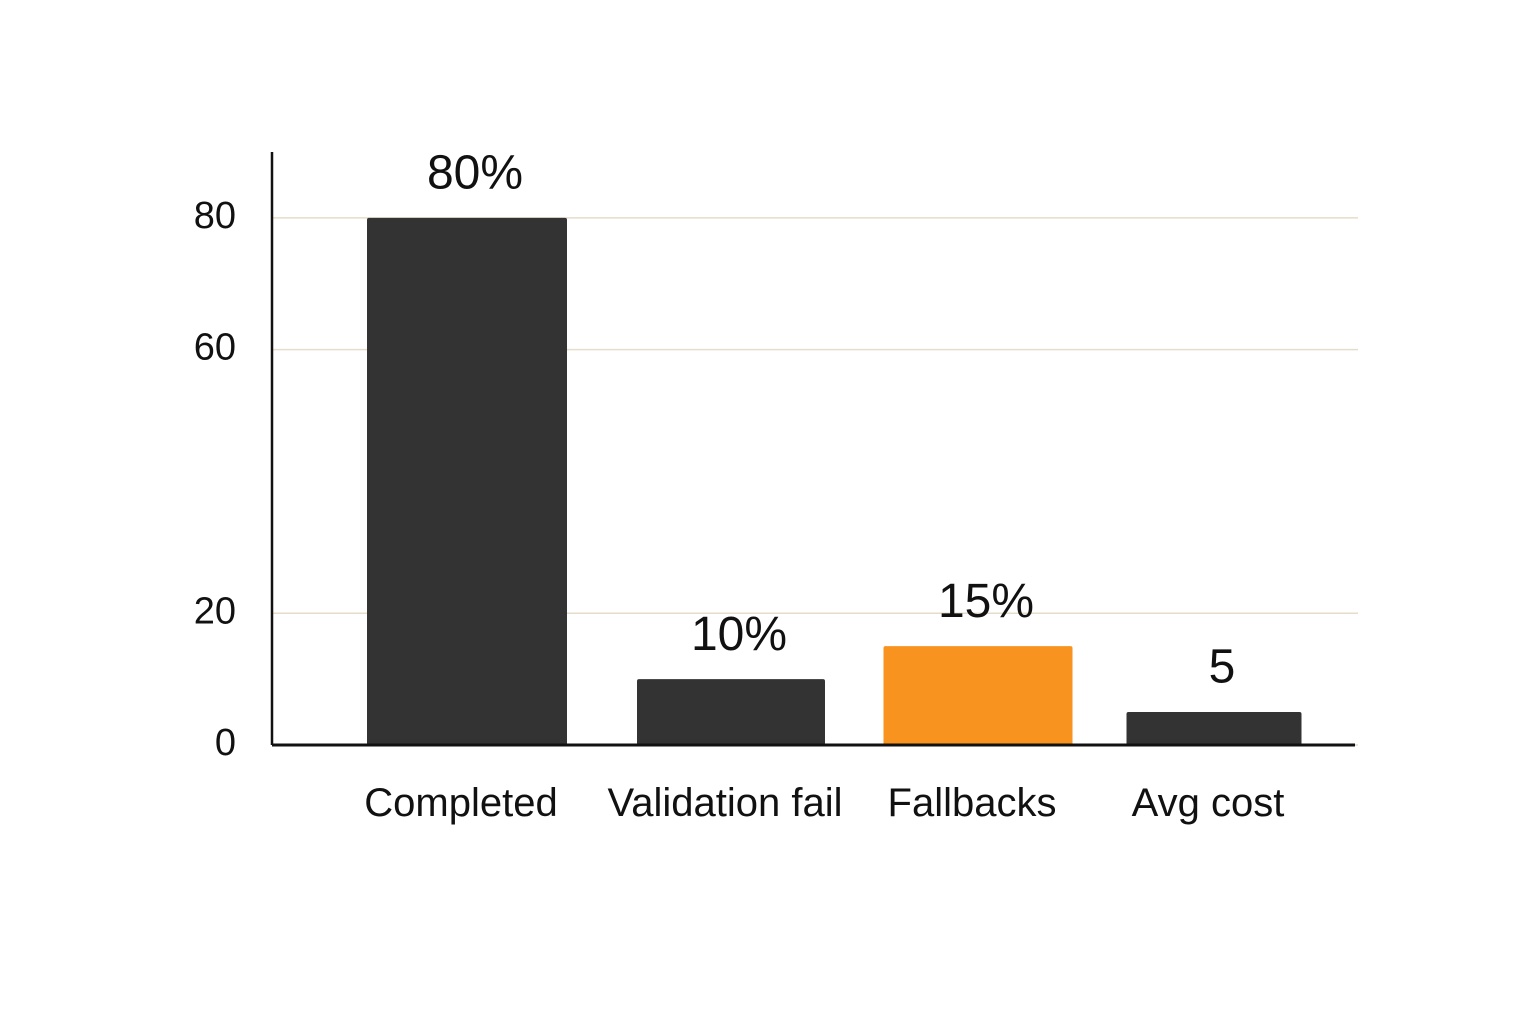 Image resolution: width=1536 pixels, height=1024 pixels. What do you see at coordinates (725, 803) in the screenshot?
I see `x-tick-label: Validation fail` at bounding box center [725, 803].